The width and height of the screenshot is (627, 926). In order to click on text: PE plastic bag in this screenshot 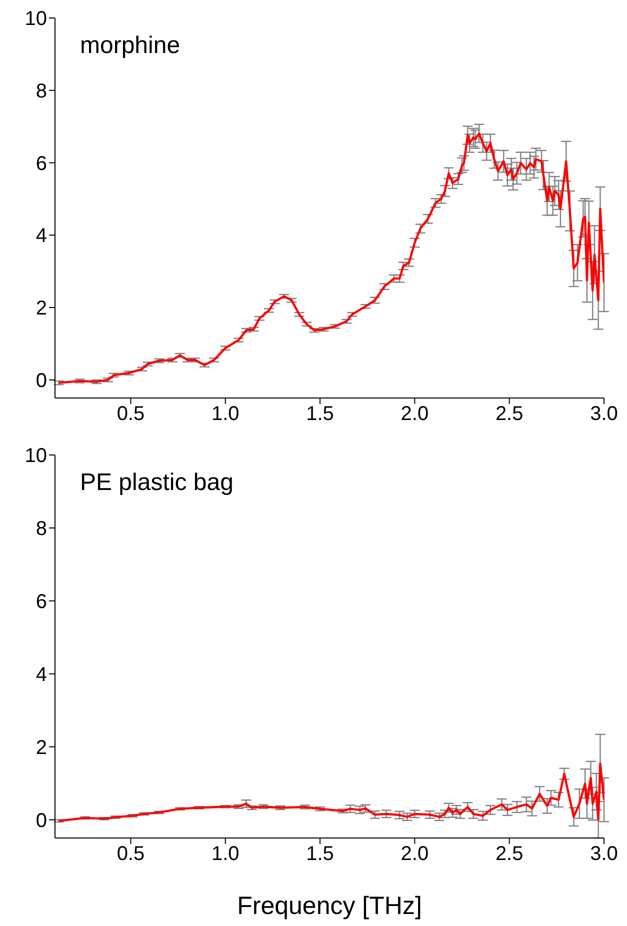, I will do `click(157, 483)`.